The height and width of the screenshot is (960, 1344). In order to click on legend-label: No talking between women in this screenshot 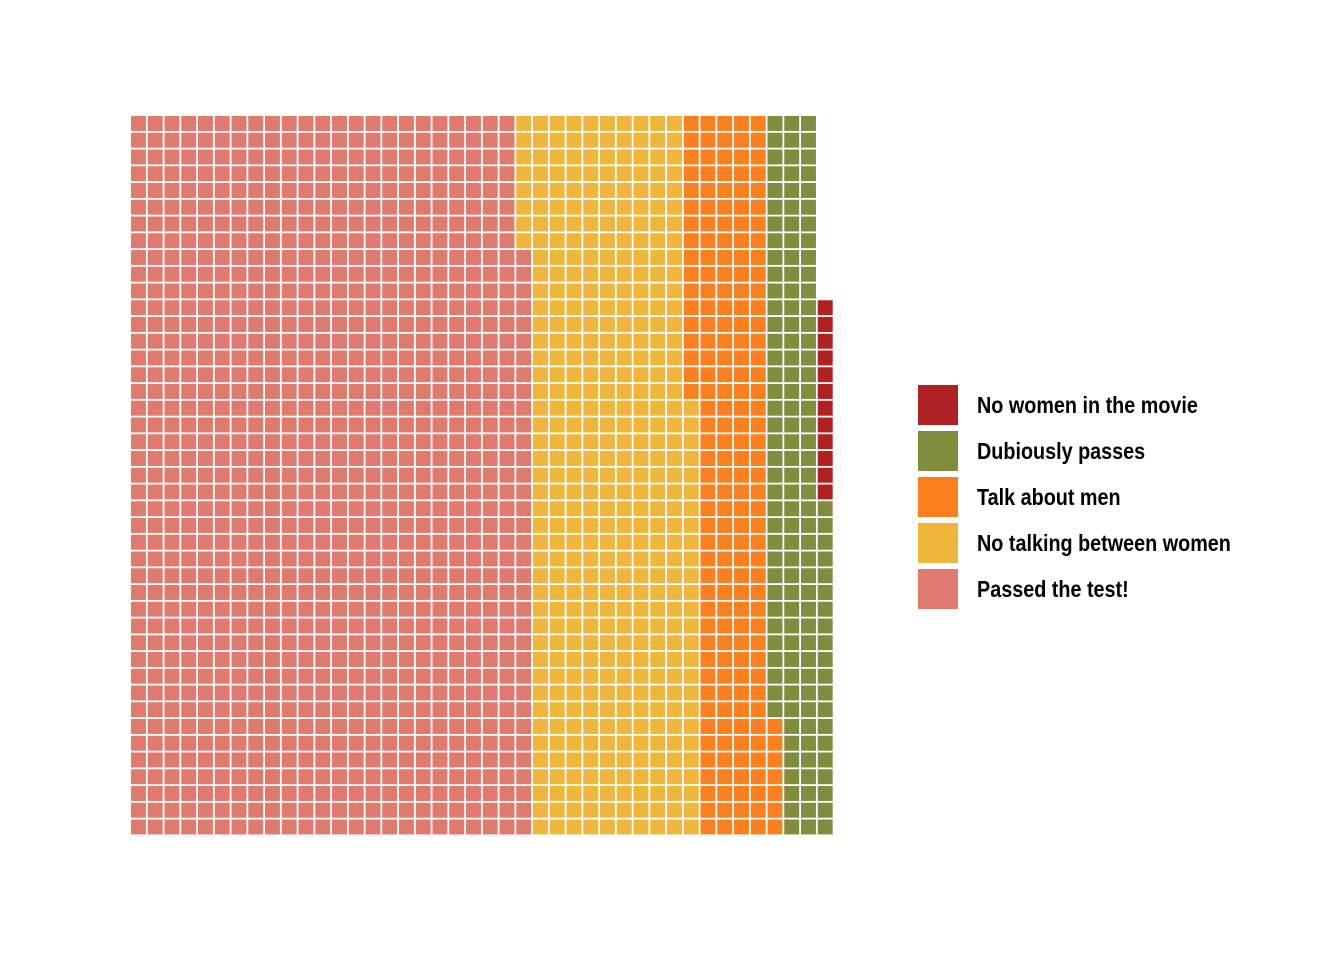, I will do `click(1104, 542)`.